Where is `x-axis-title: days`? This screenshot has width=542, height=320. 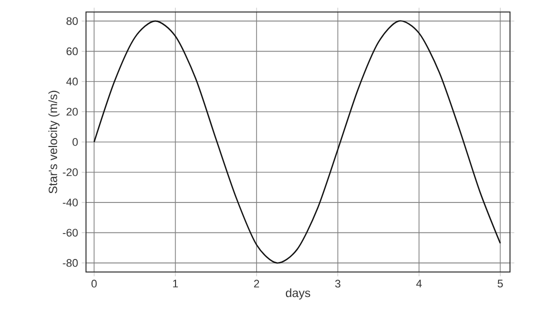
x-axis-title: days is located at coordinates (298, 294).